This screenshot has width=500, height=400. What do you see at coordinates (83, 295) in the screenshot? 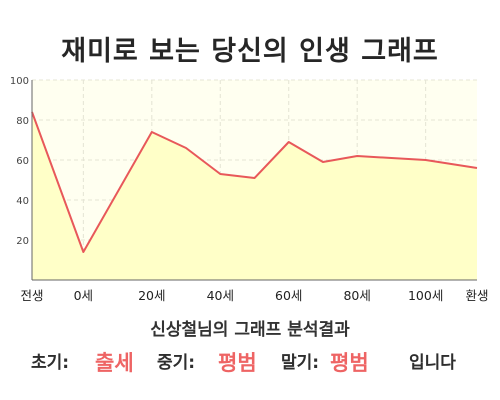
I see `x-tick-label: 0세` at bounding box center [83, 295].